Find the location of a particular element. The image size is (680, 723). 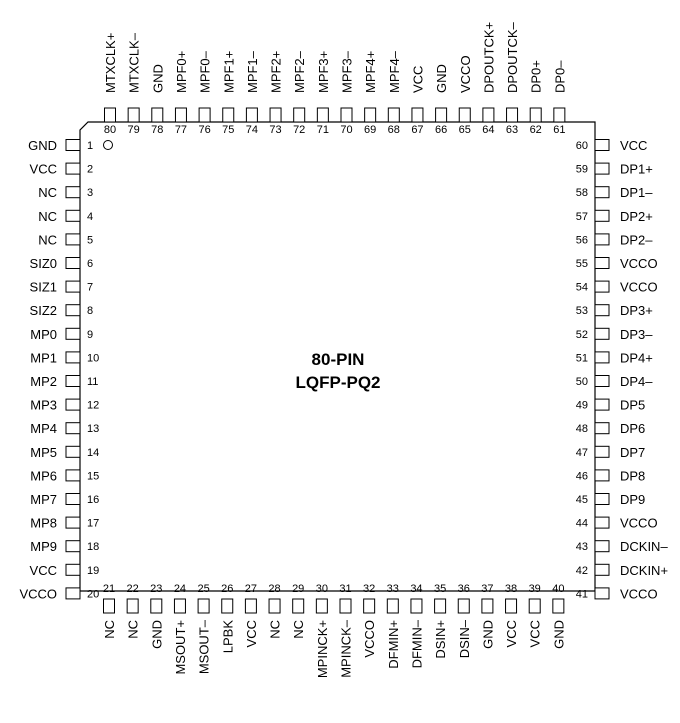

pin-name: NC is located at coordinates (275, 629).